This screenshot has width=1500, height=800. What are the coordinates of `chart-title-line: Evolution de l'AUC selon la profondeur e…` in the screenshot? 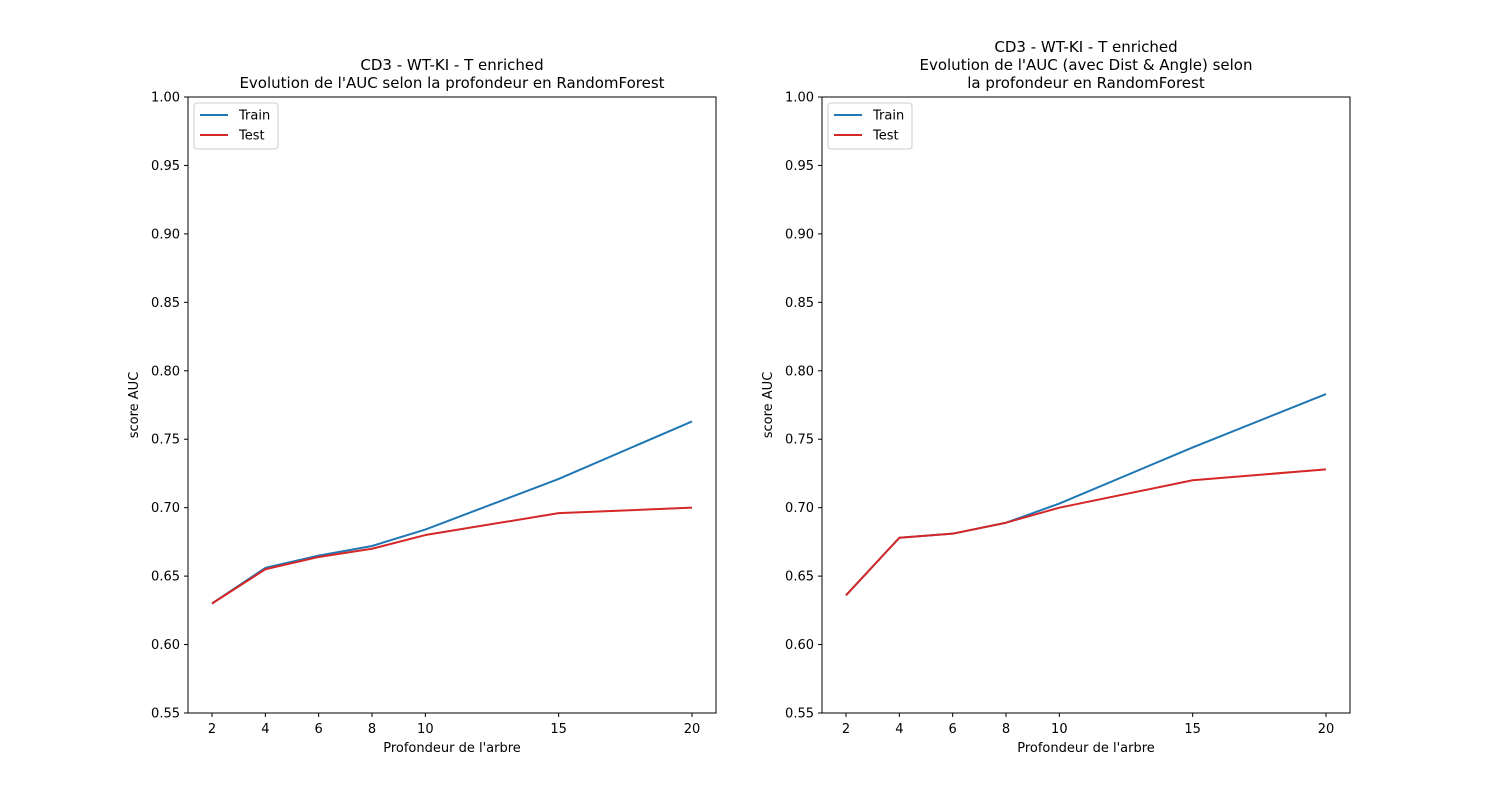 It's located at (451, 83).